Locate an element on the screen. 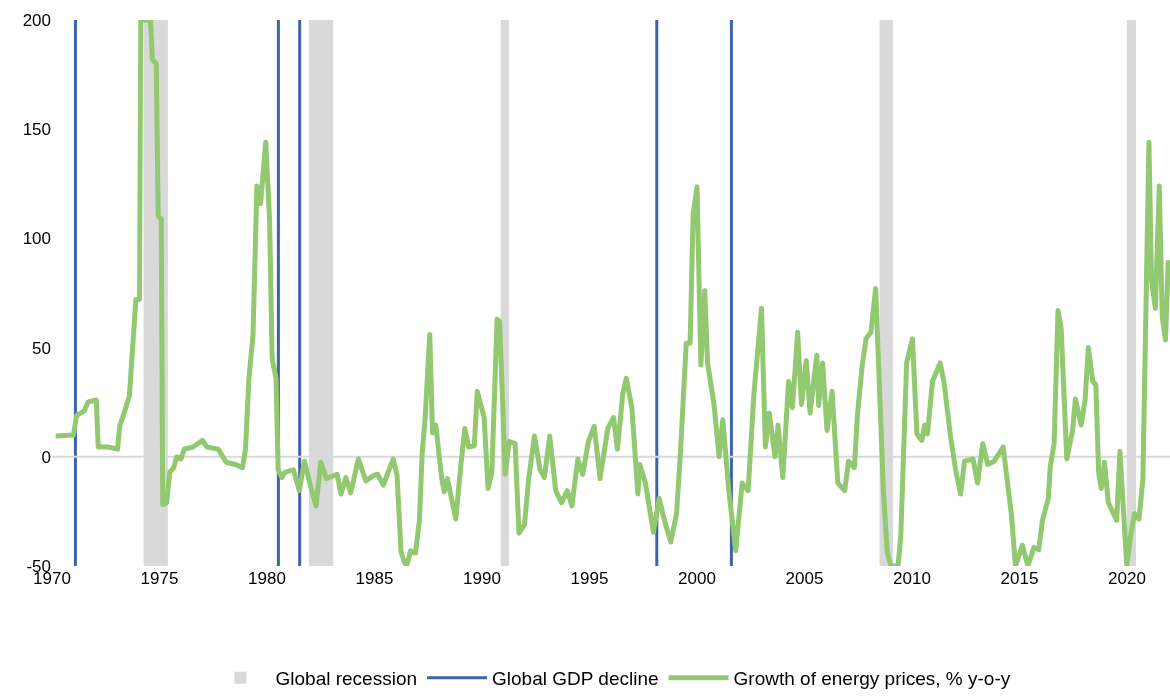 The height and width of the screenshot is (697, 1170). x-tick-label: 2005 is located at coordinates (804, 578).